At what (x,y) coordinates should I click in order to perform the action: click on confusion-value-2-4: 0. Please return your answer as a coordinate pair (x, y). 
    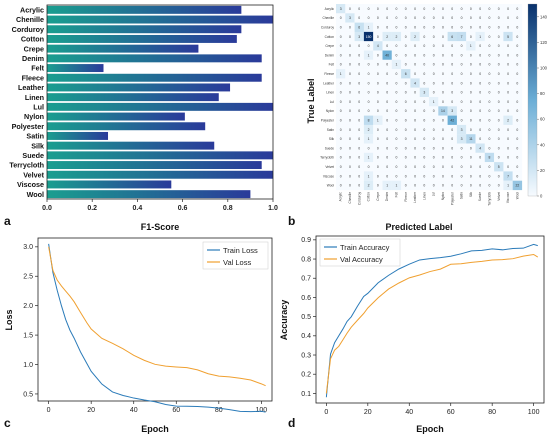
    Looking at the image, I should click on (378, 27).